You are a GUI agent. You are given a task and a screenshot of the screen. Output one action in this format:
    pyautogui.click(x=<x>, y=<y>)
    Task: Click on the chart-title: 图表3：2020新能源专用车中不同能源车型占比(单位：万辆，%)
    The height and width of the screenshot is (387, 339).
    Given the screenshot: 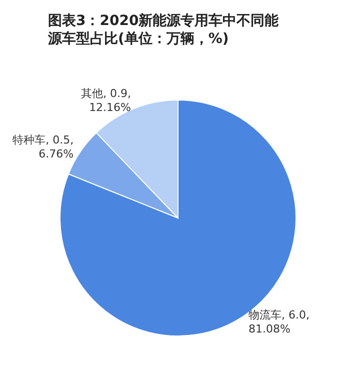 What is the action you would take?
    pyautogui.click(x=163, y=30)
    